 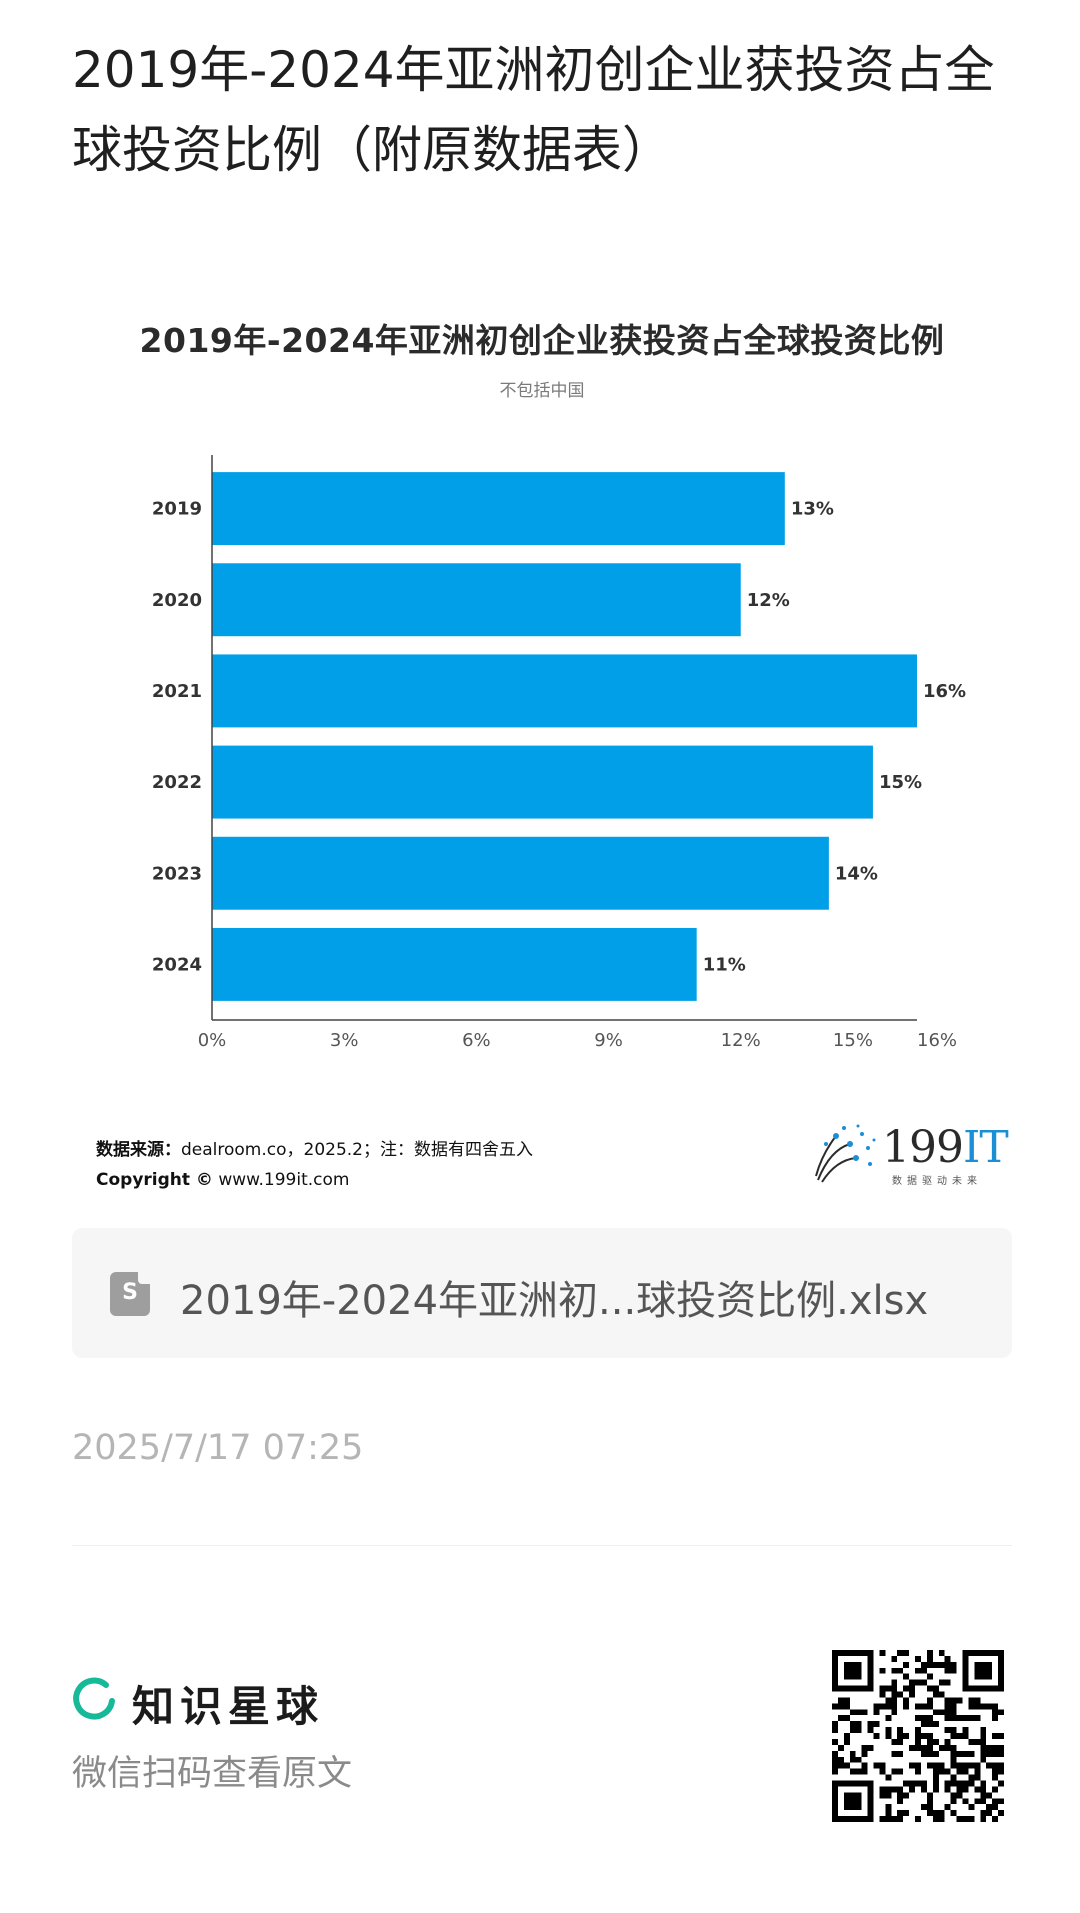 I want to click on attachment-file-card: S 2019年-2024年亚洲初...球投资比例.xlsx, so click(x=542, y=1293).